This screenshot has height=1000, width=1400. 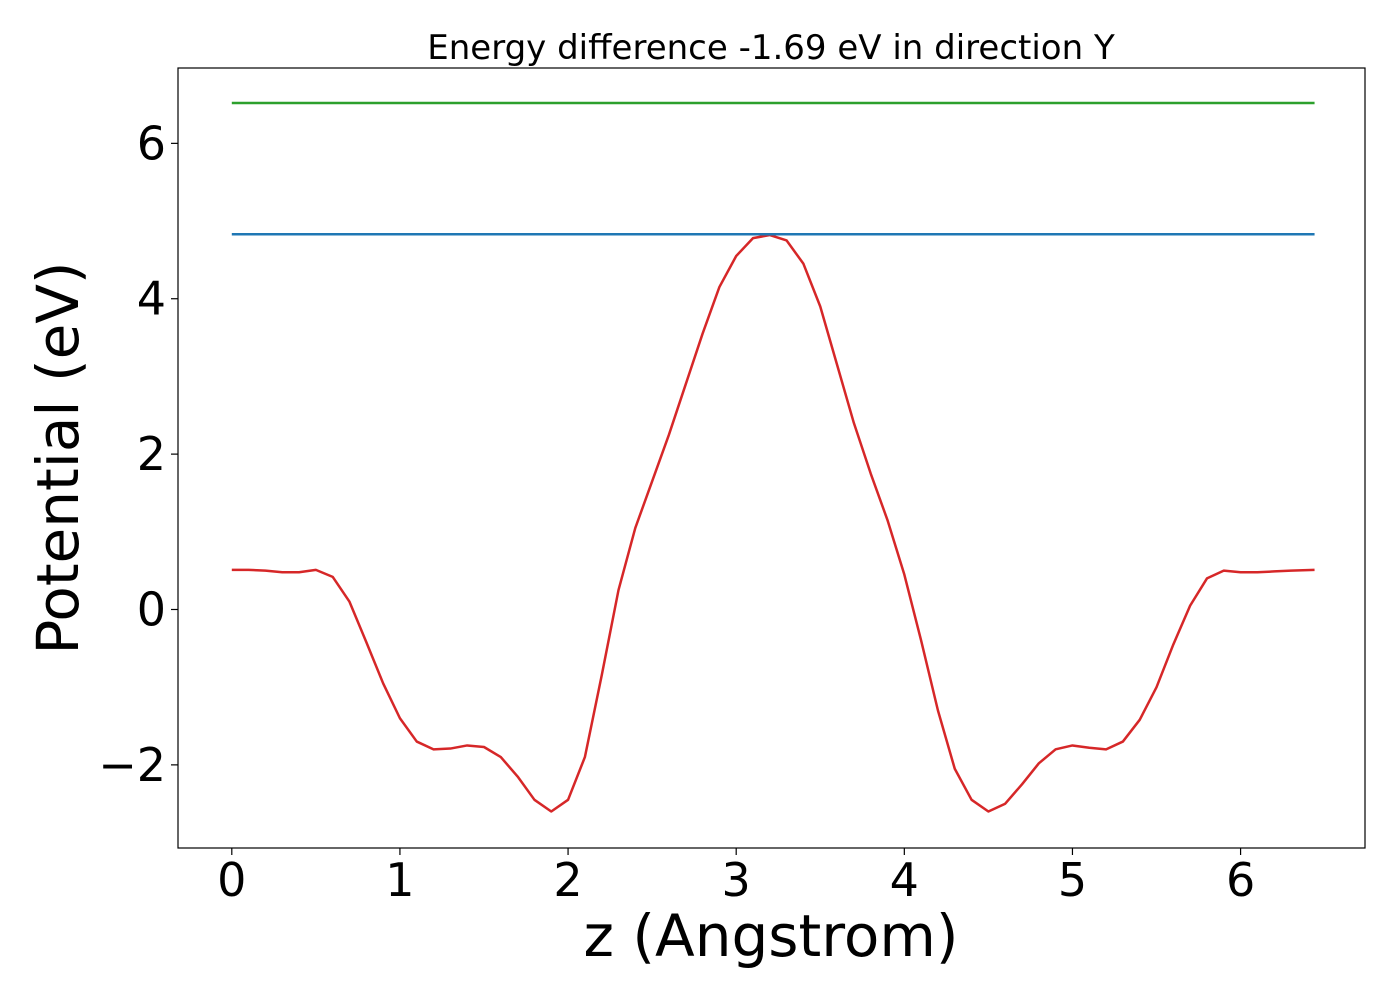 I want to click on x-tick-label: 1, so click(x=399, y=880).